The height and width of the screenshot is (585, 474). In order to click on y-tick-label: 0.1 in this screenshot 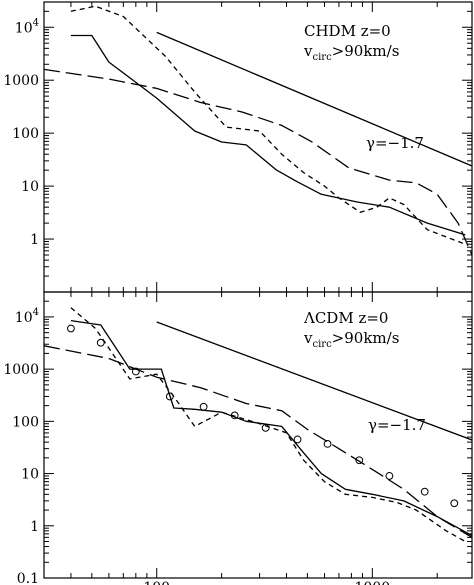, I will do `click(28, 578)`.